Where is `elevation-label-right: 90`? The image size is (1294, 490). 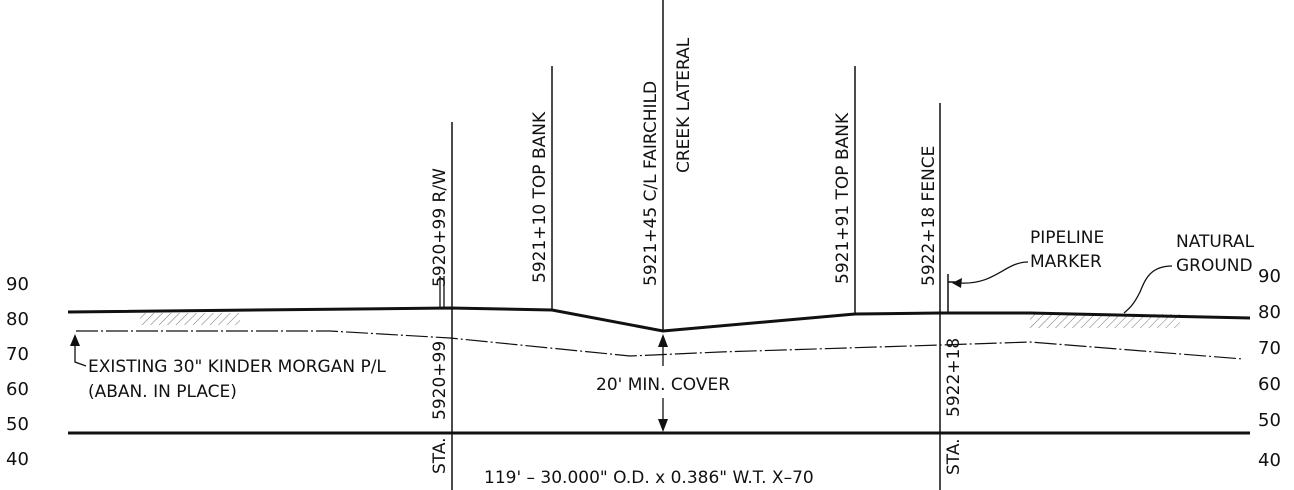
elevation-label-right: 90 is located at coordinates (1269, 276).